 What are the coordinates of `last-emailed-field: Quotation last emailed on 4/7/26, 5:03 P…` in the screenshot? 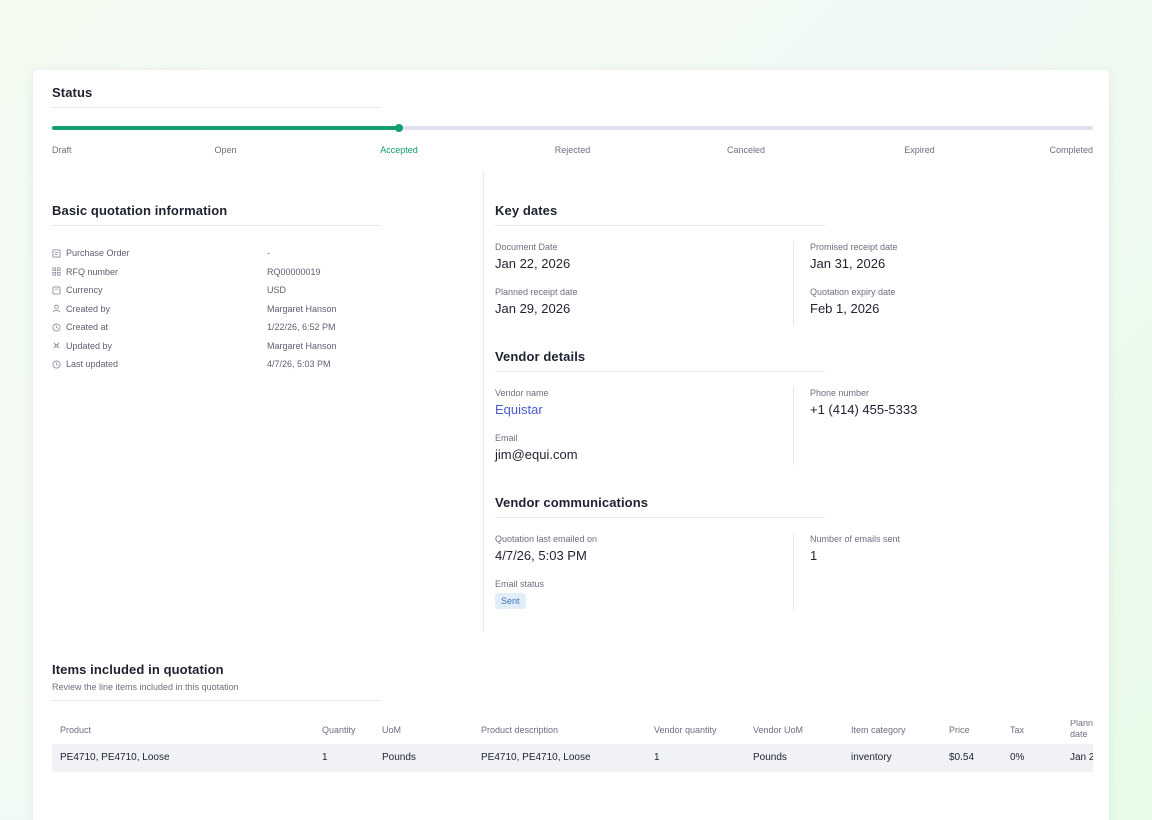 It's located at (546, 548).